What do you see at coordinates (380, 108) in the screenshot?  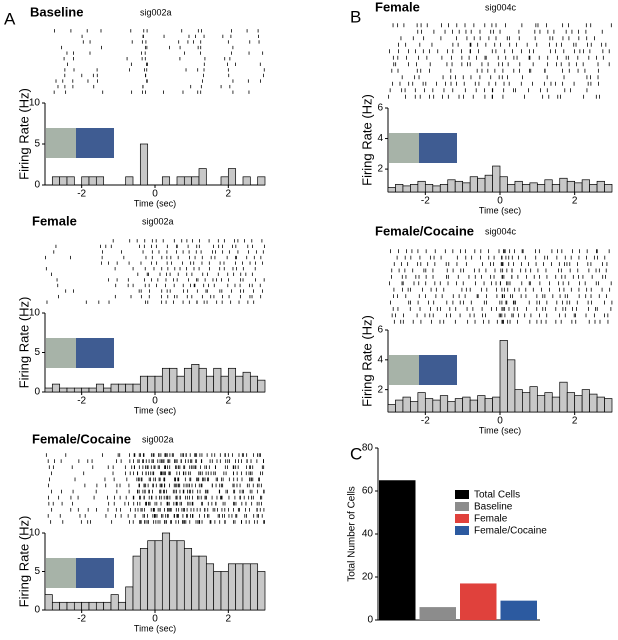 I see `y-tick-label: 6` at bounding box center [380, 108].